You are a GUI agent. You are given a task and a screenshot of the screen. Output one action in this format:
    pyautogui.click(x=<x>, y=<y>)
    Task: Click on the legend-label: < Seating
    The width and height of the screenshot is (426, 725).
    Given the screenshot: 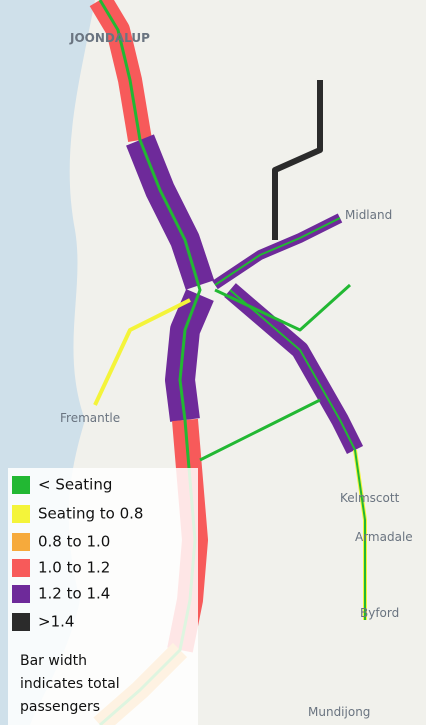 What is the action you would take?
    pyautogui.click(x=75, y=485)
    